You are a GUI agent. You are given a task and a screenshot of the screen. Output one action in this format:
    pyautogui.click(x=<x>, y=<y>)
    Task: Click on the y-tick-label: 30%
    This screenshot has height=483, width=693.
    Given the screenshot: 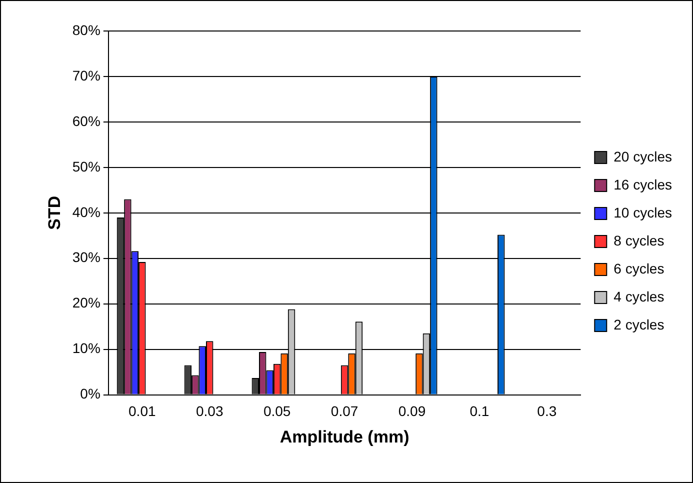 What is the action you would take?
    pyautogui.click(x=86, y=257)
    